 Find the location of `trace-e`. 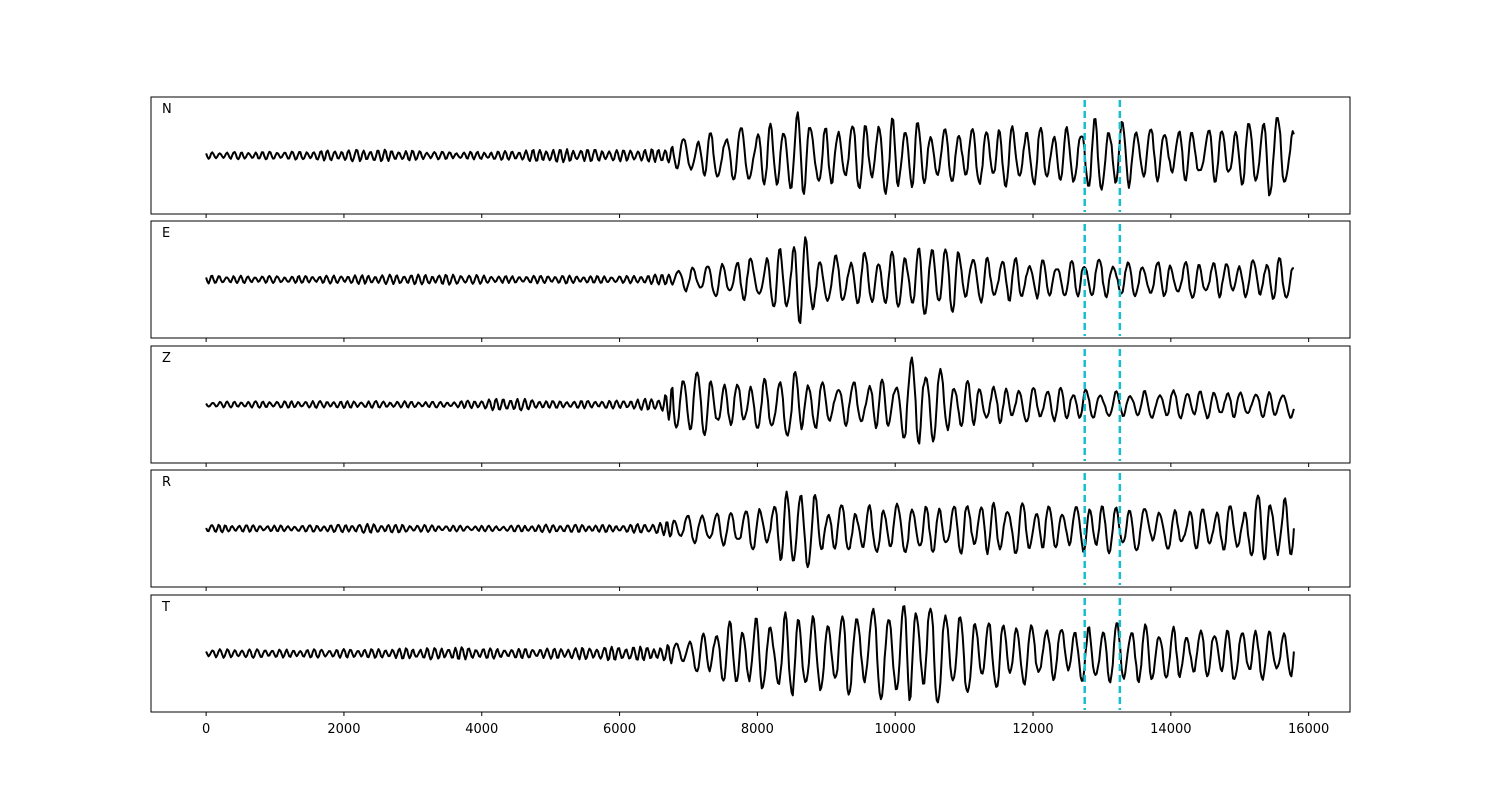

trace-e is located at coordinates (749, 280).